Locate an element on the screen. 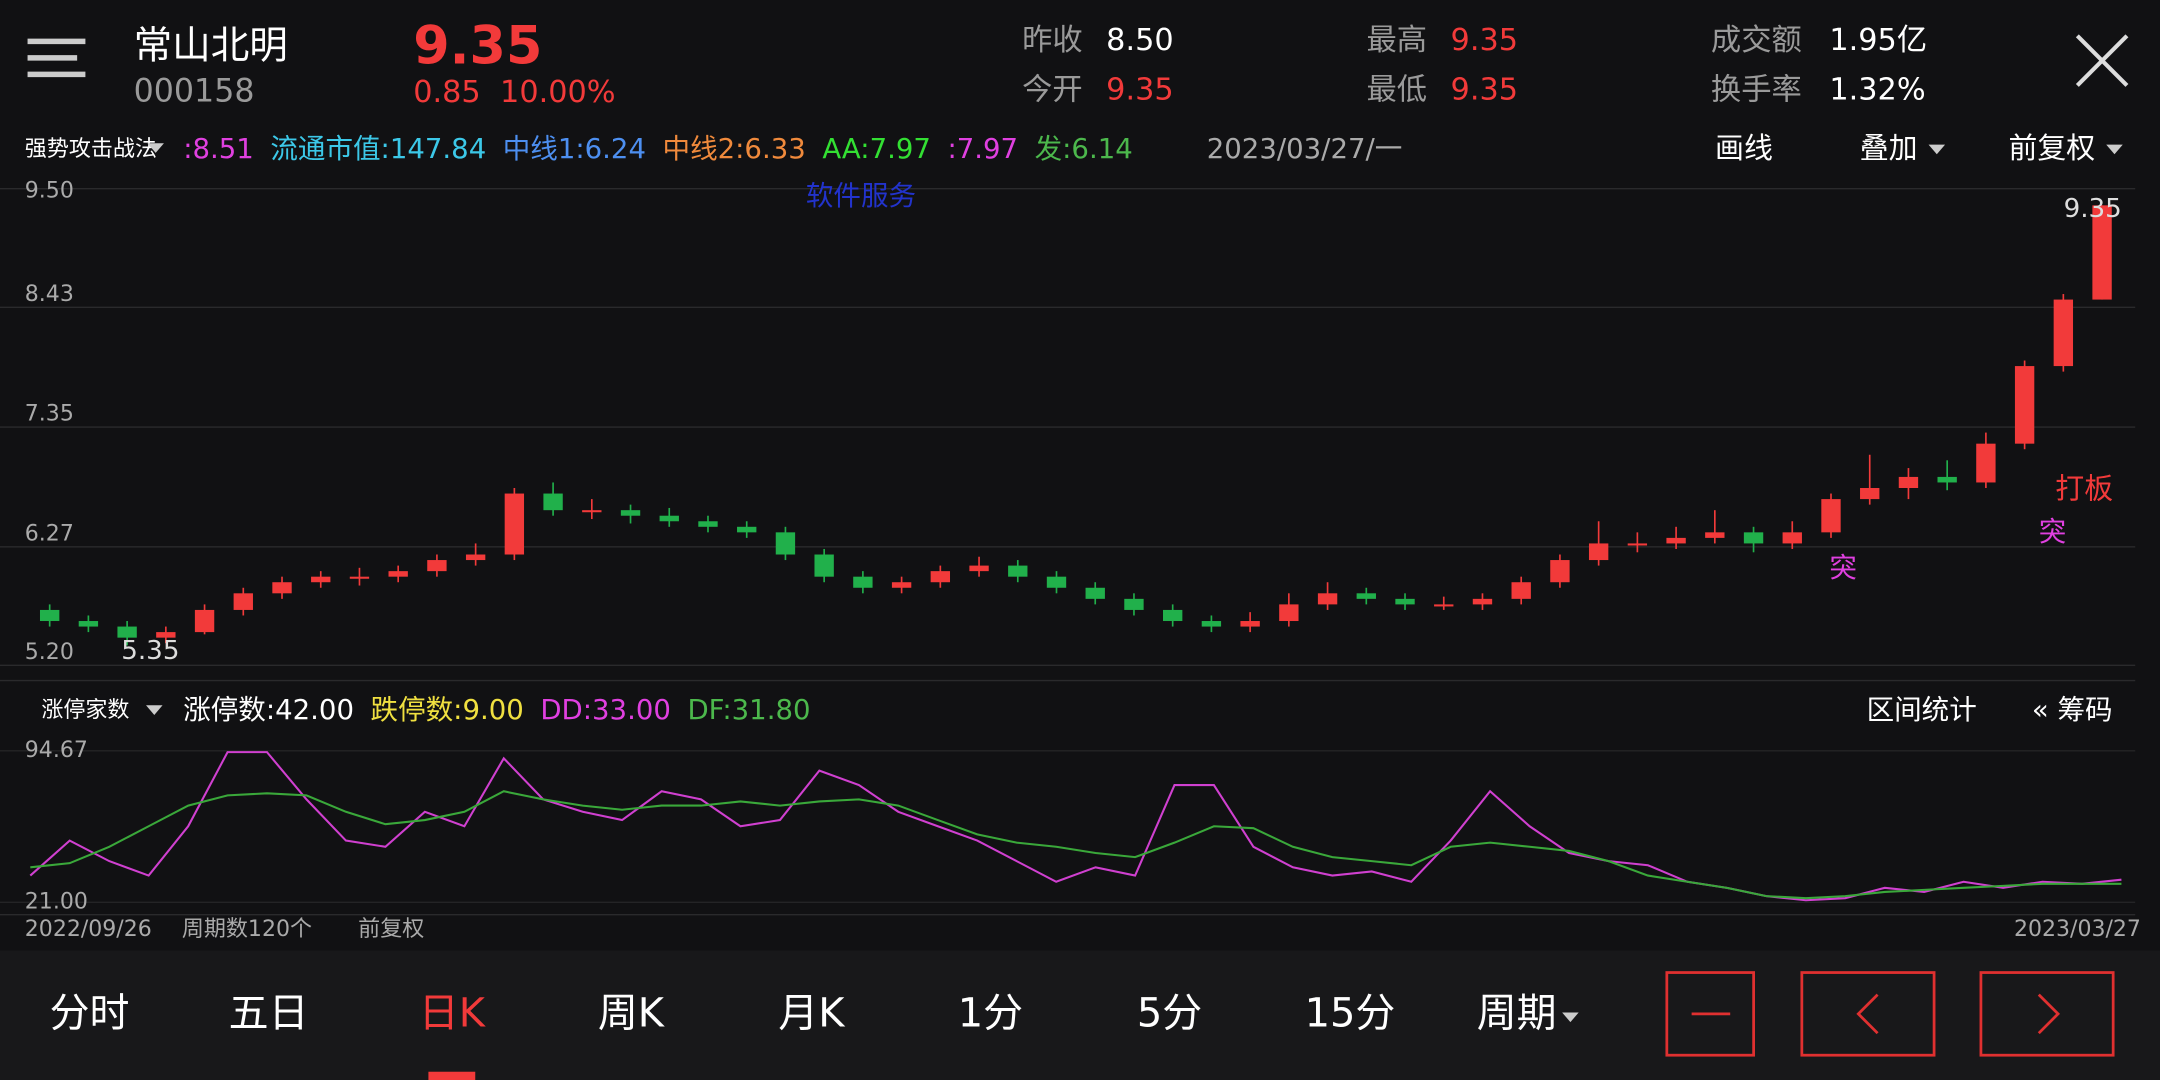  prev-icon is located at coordinates (1867, 1014).